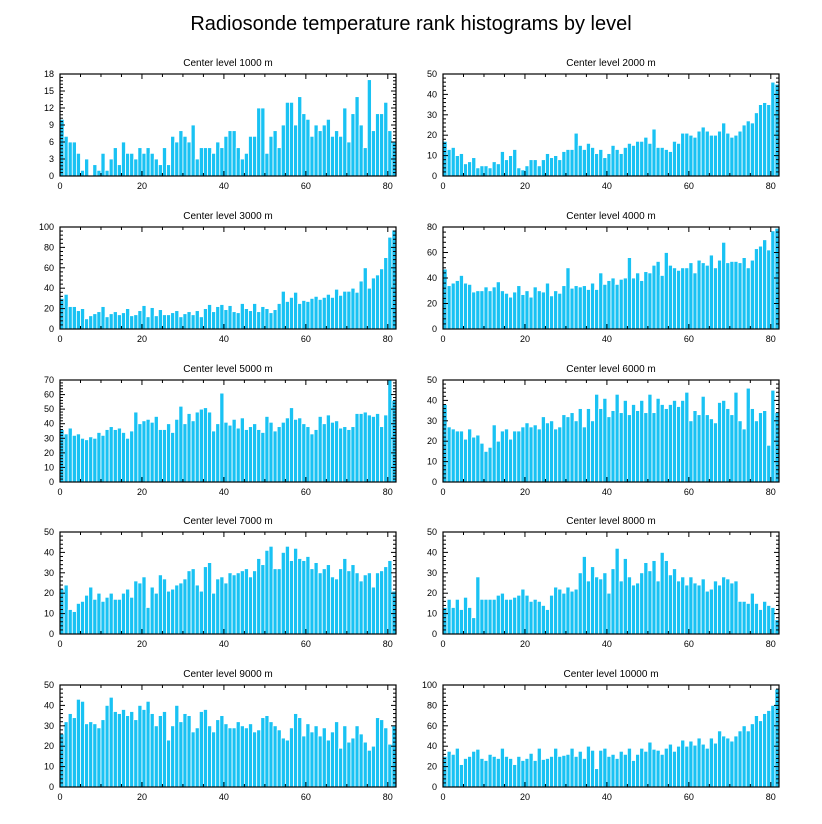  What do you see at coordinates (228, 63) in the screenshot?
I see `panel-title: Center level 1000 m` at bounding box center [228, 63].